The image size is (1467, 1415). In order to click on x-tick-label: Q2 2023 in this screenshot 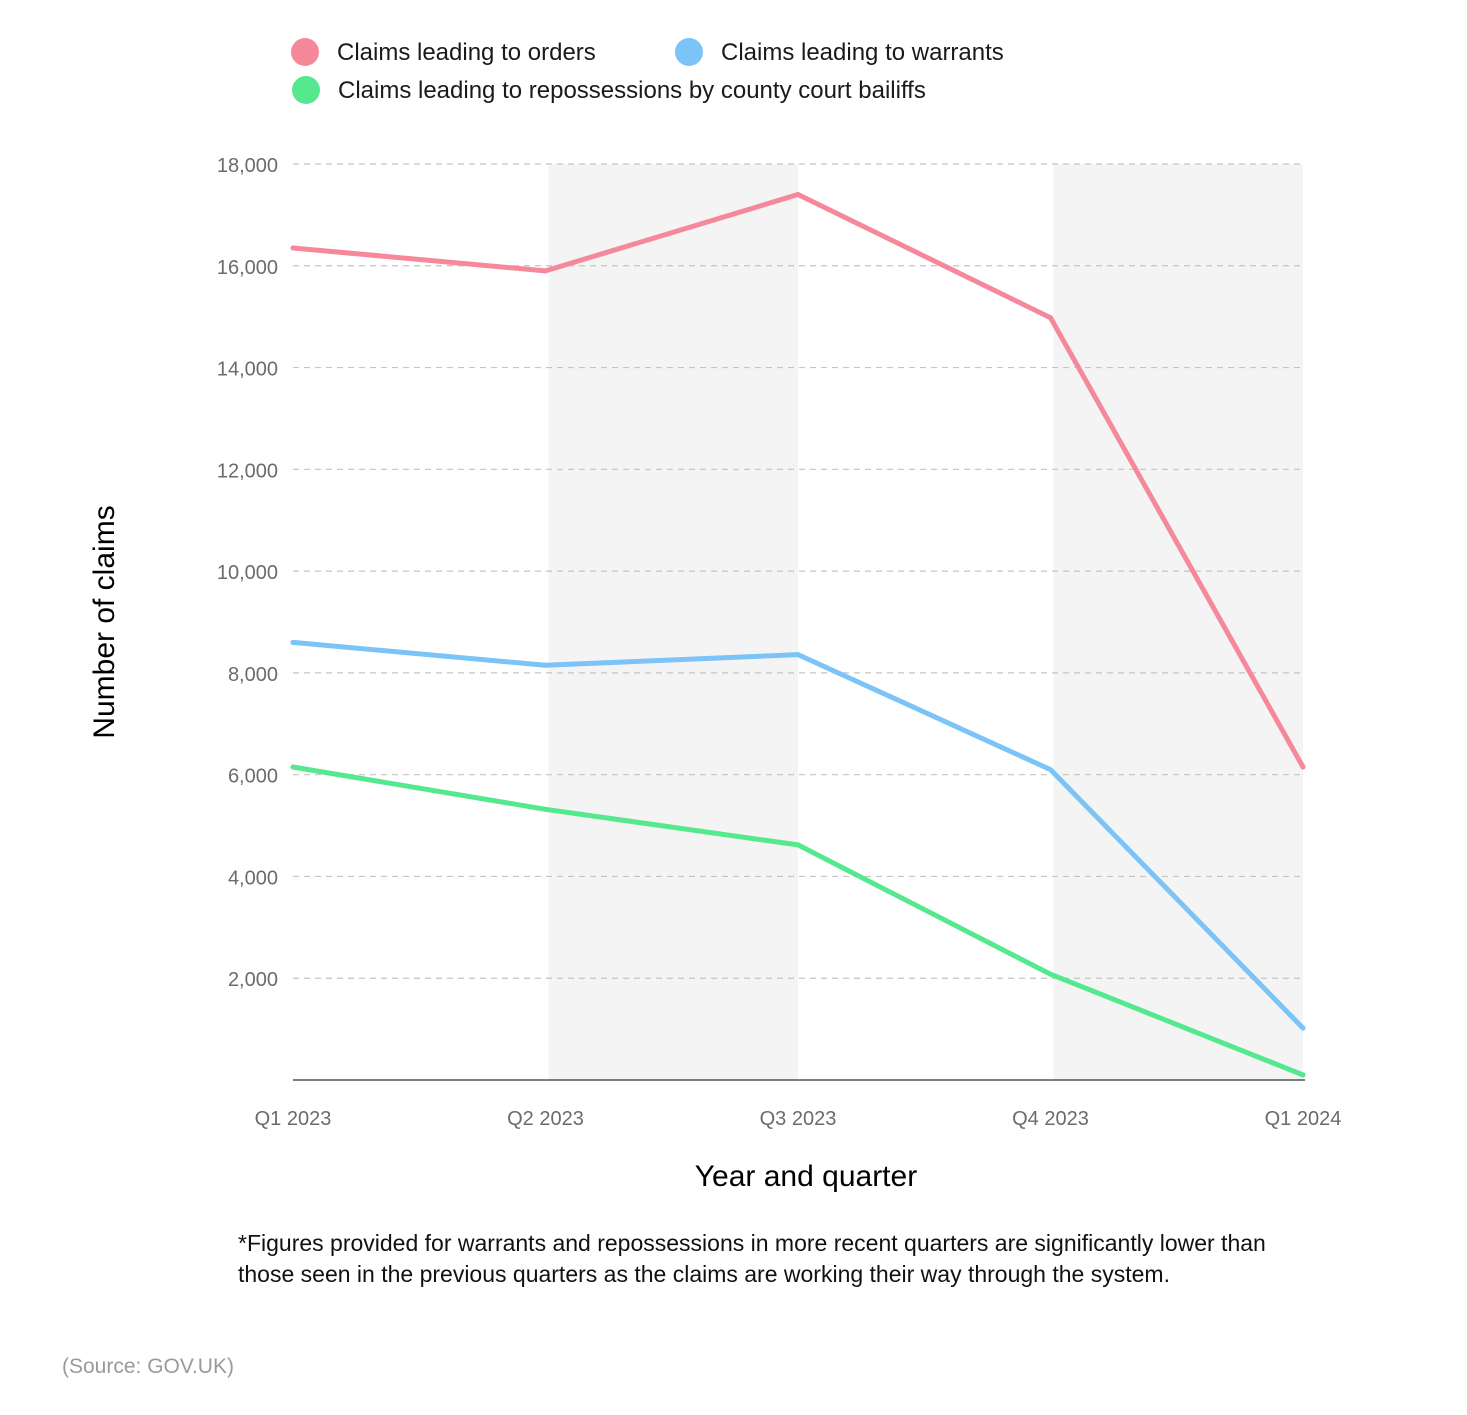, I will do `click(545, 1119)`.